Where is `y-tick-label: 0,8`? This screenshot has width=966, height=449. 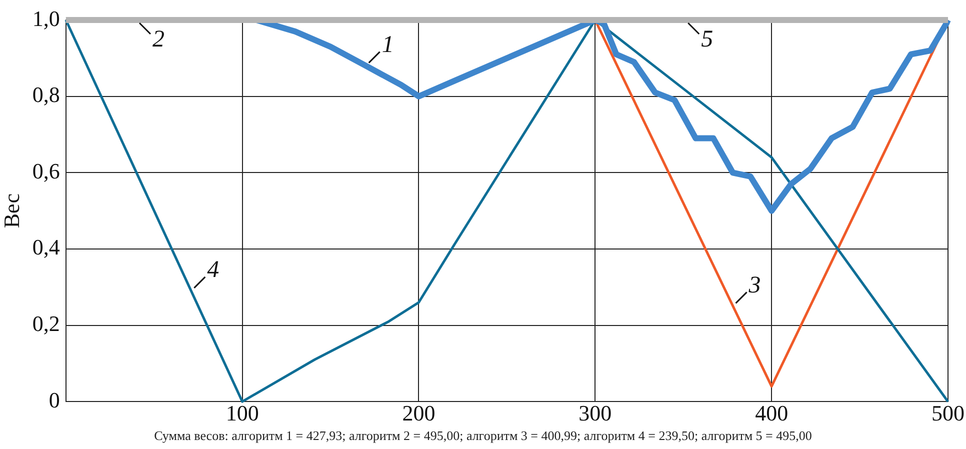
y-tick-label: 0,8 is located at coordinates (46, 95).